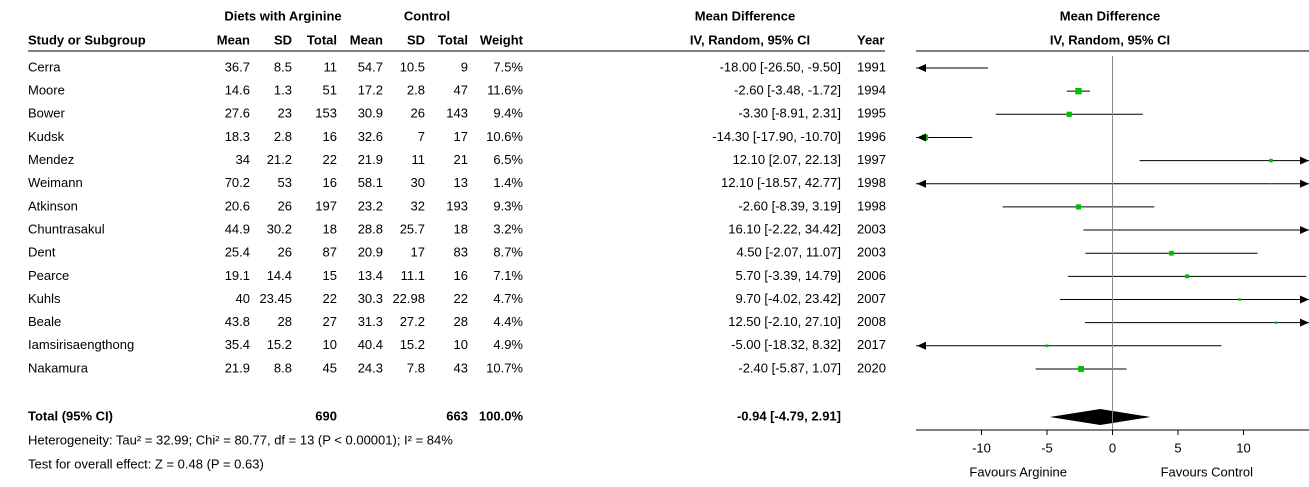 Image resolution: width=1309 pixels, height=487 pixels. What do you see at coordinates (508, 205) in the screenshot?
I see `cell: 9.3%` at bounding box center [508, 205].